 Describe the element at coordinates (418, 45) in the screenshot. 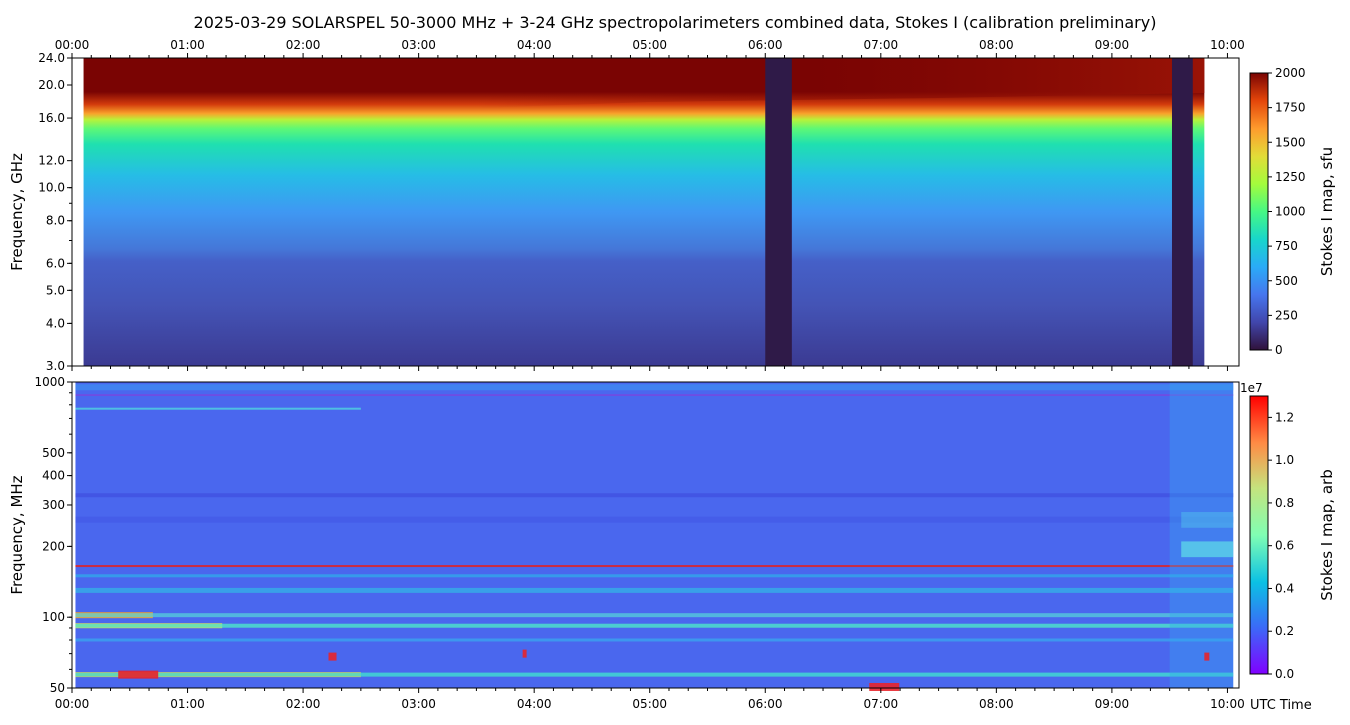

I see `x-tick-label-top: 03:00` at that location.